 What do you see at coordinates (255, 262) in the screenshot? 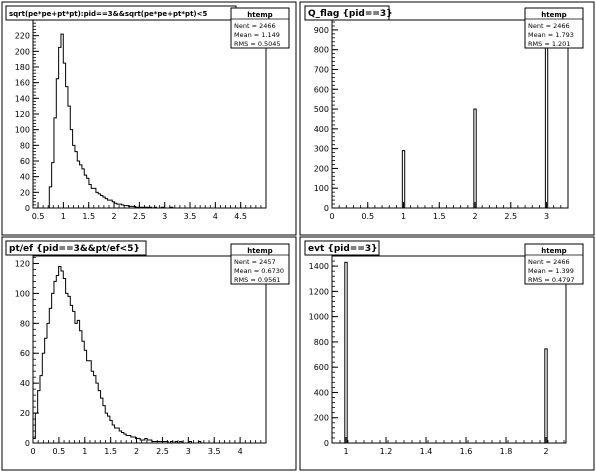
I see `stats-line: Nent = 2457` at bounding box center [255, 262].